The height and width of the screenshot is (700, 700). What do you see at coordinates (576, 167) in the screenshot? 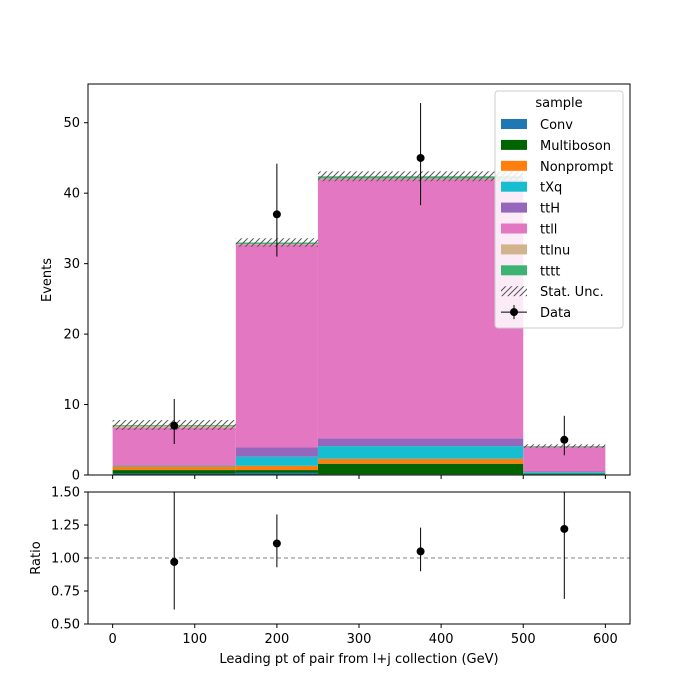
I see `legend-label-nonprompt: Nonprompt` at bounding box center [576, 167].